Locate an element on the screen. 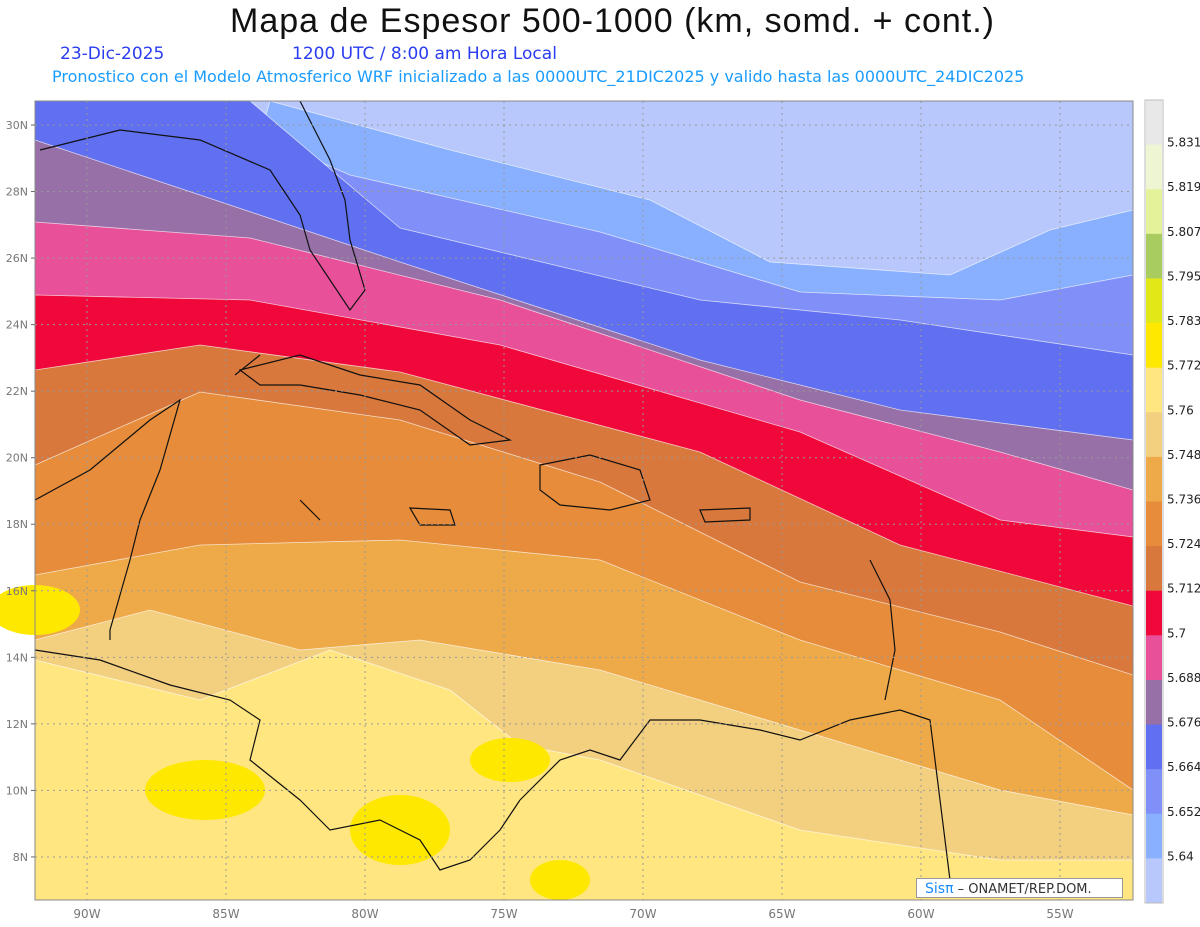  legend-label: 5.688 is located at coordinates (1183, 678).